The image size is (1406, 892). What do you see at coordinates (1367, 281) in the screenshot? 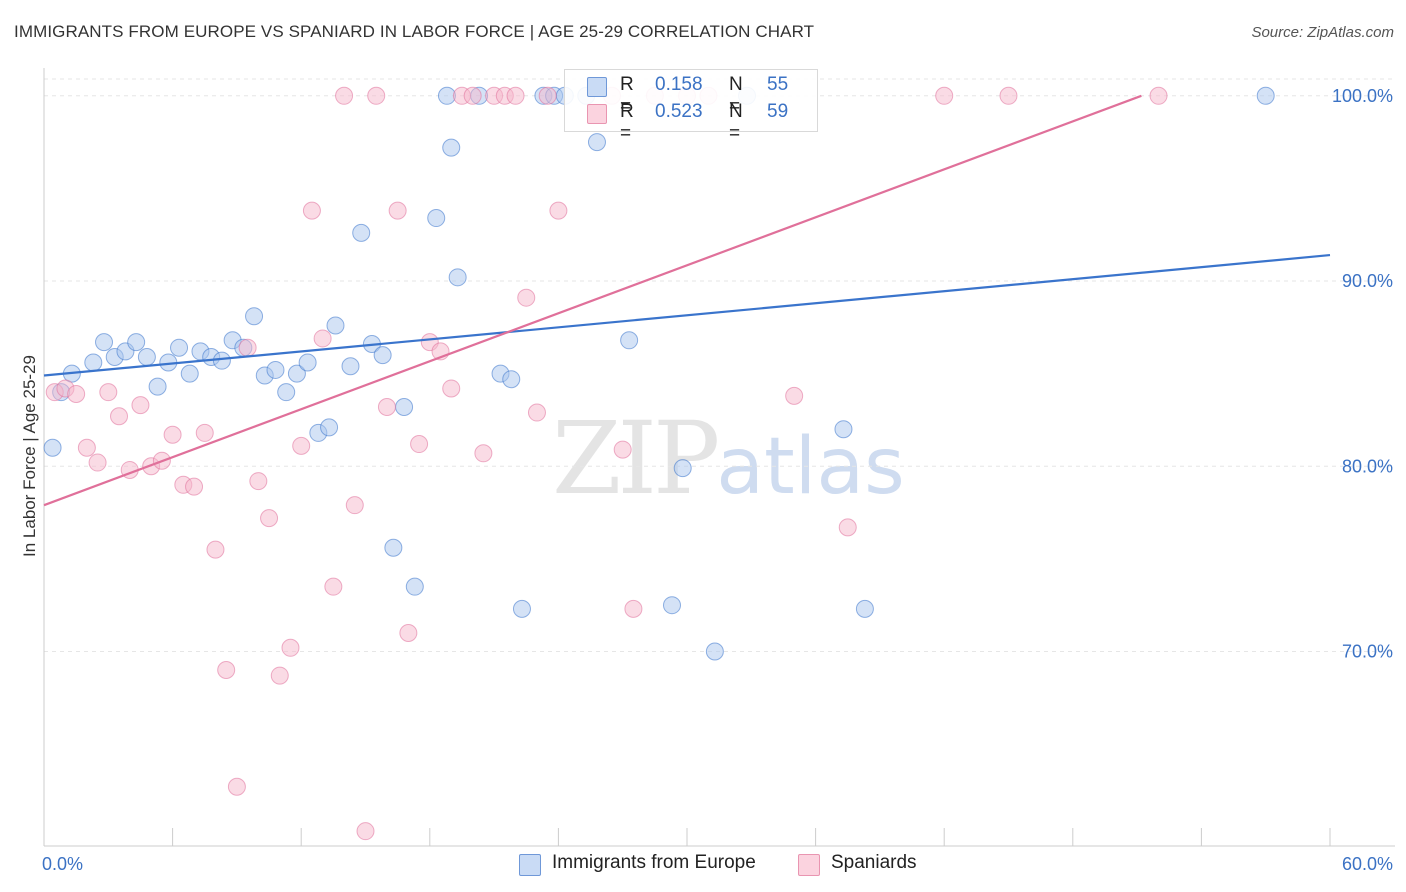
I see `y-tick-label: 90.0%` at bounding box center [1367, 281].